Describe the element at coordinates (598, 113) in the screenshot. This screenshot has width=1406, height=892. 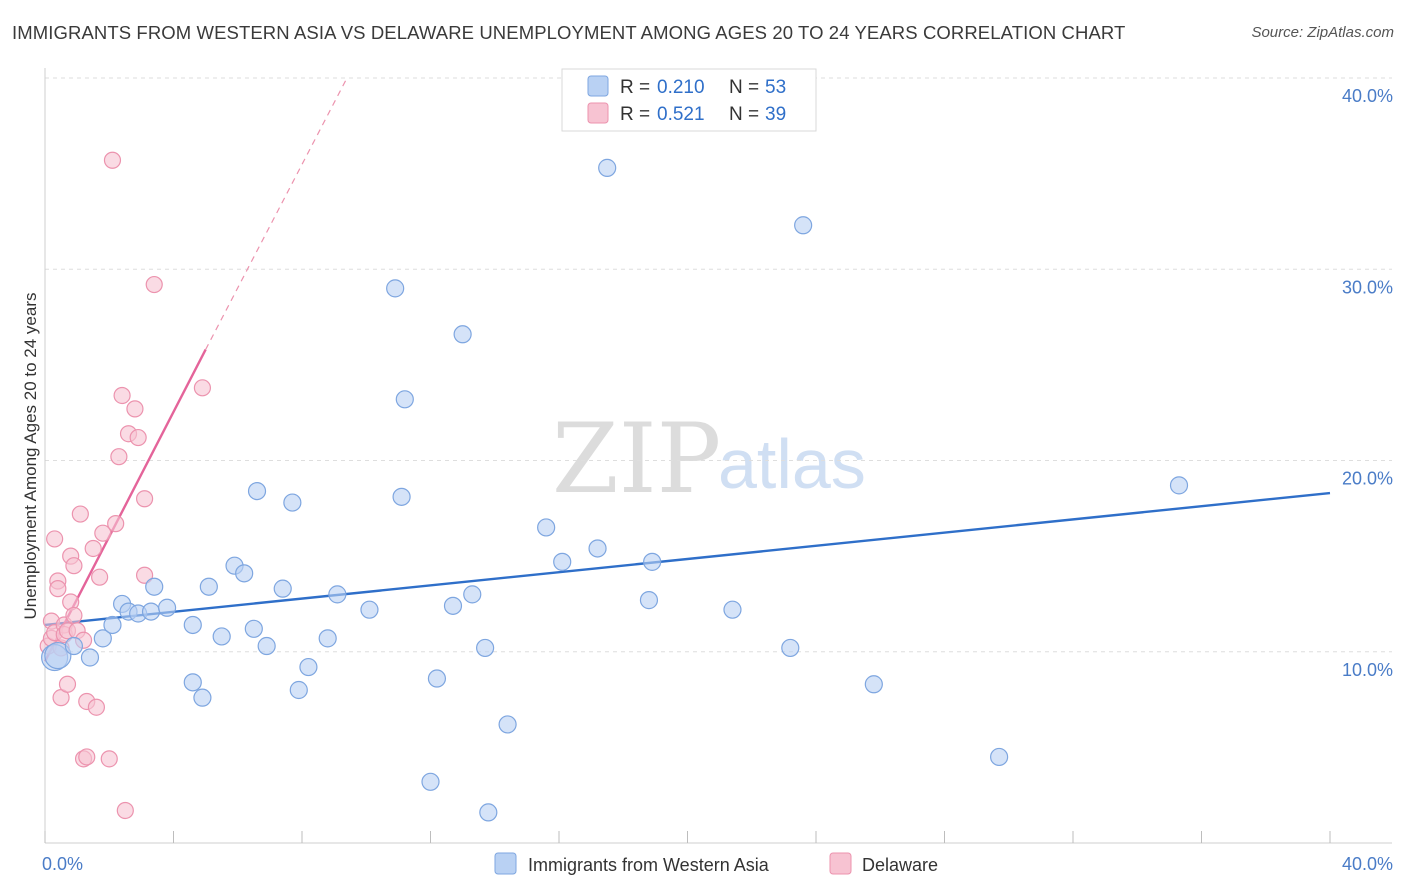
I see `legend-swatch-pink` at that location.